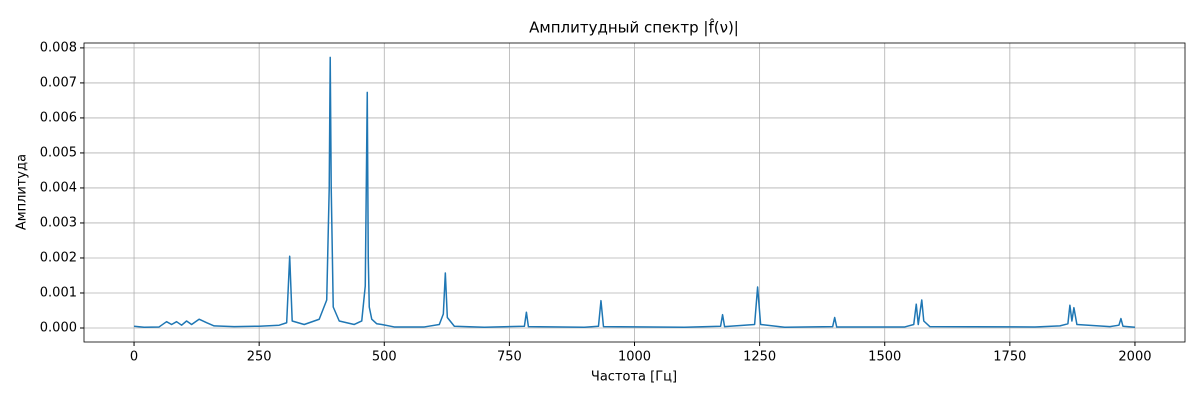  Describe the element at coordinates (58, 152) in the screenshot. I see `y-tick-label: 0.005` at that location.